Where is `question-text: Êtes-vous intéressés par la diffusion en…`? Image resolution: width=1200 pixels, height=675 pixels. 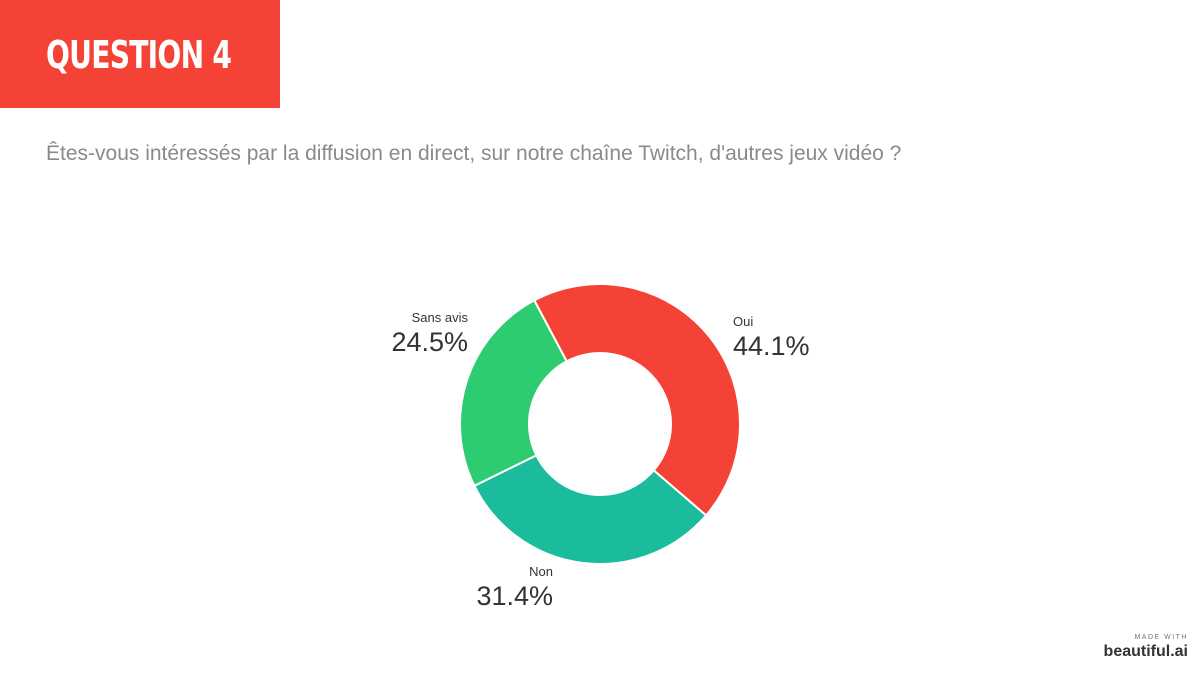
question-text: Êtes-vous intéressés par la diffusion en… is located at coordinates (474, 153).